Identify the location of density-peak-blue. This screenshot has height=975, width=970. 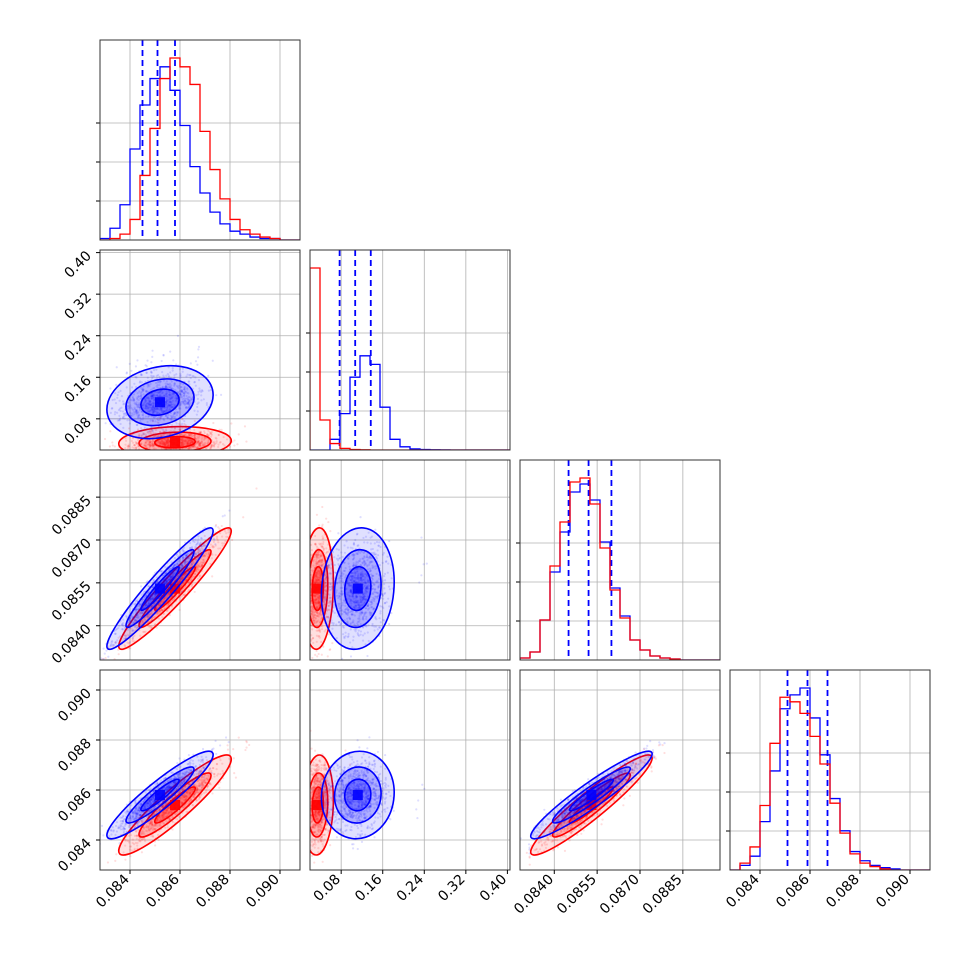
(160, 589).